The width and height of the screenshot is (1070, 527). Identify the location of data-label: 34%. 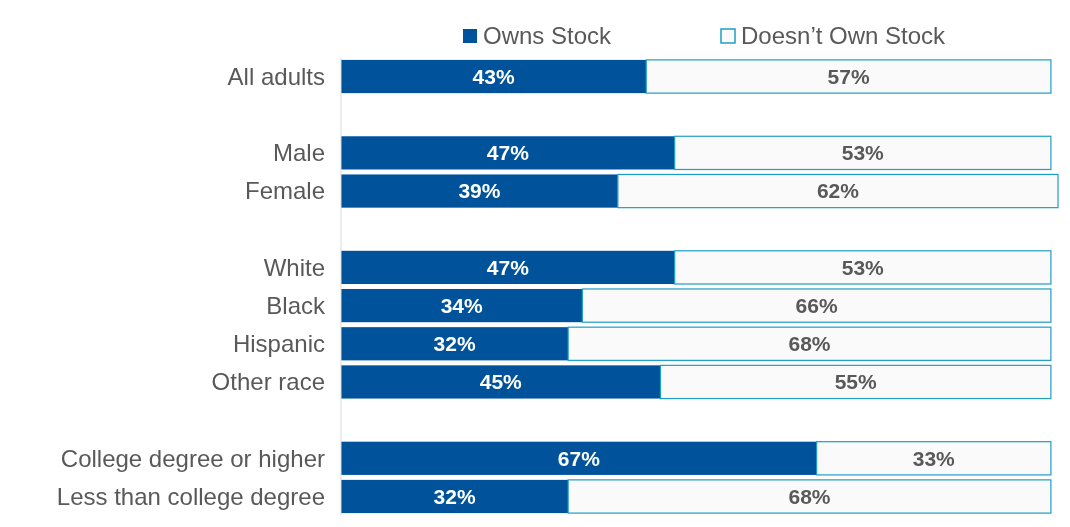
(462, 305).